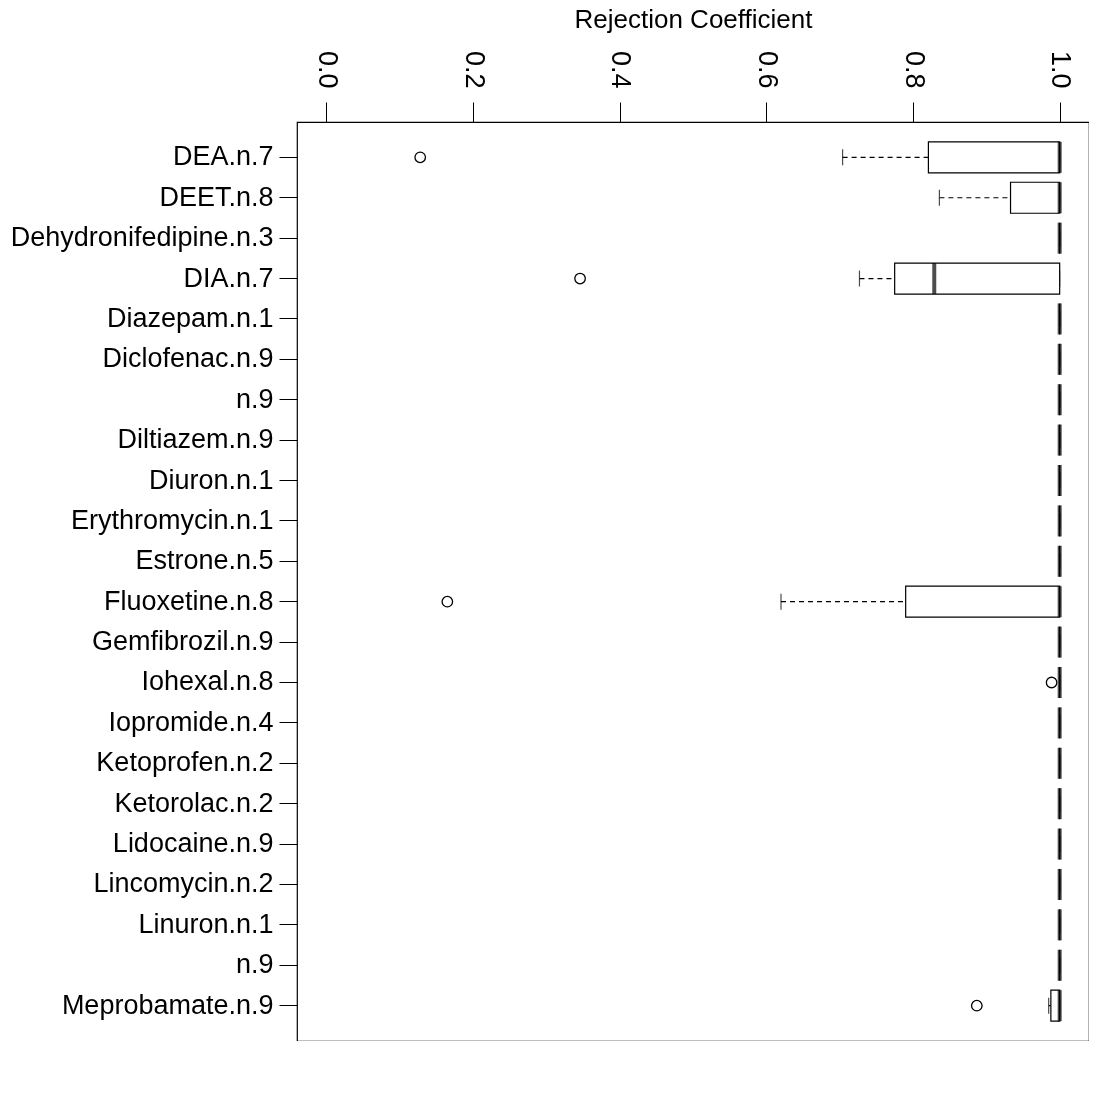 This screenshot has height=1102, width=1114. Describe the element at coordinates (183, 883) in the screenshot. I see `y-tick-label: Lincomycin.n.2` at that location.